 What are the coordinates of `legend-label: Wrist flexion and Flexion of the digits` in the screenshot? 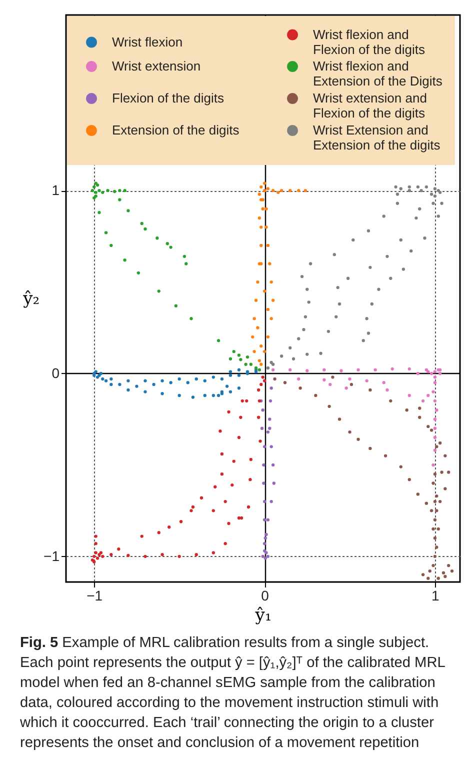 It's located at (369, 41).